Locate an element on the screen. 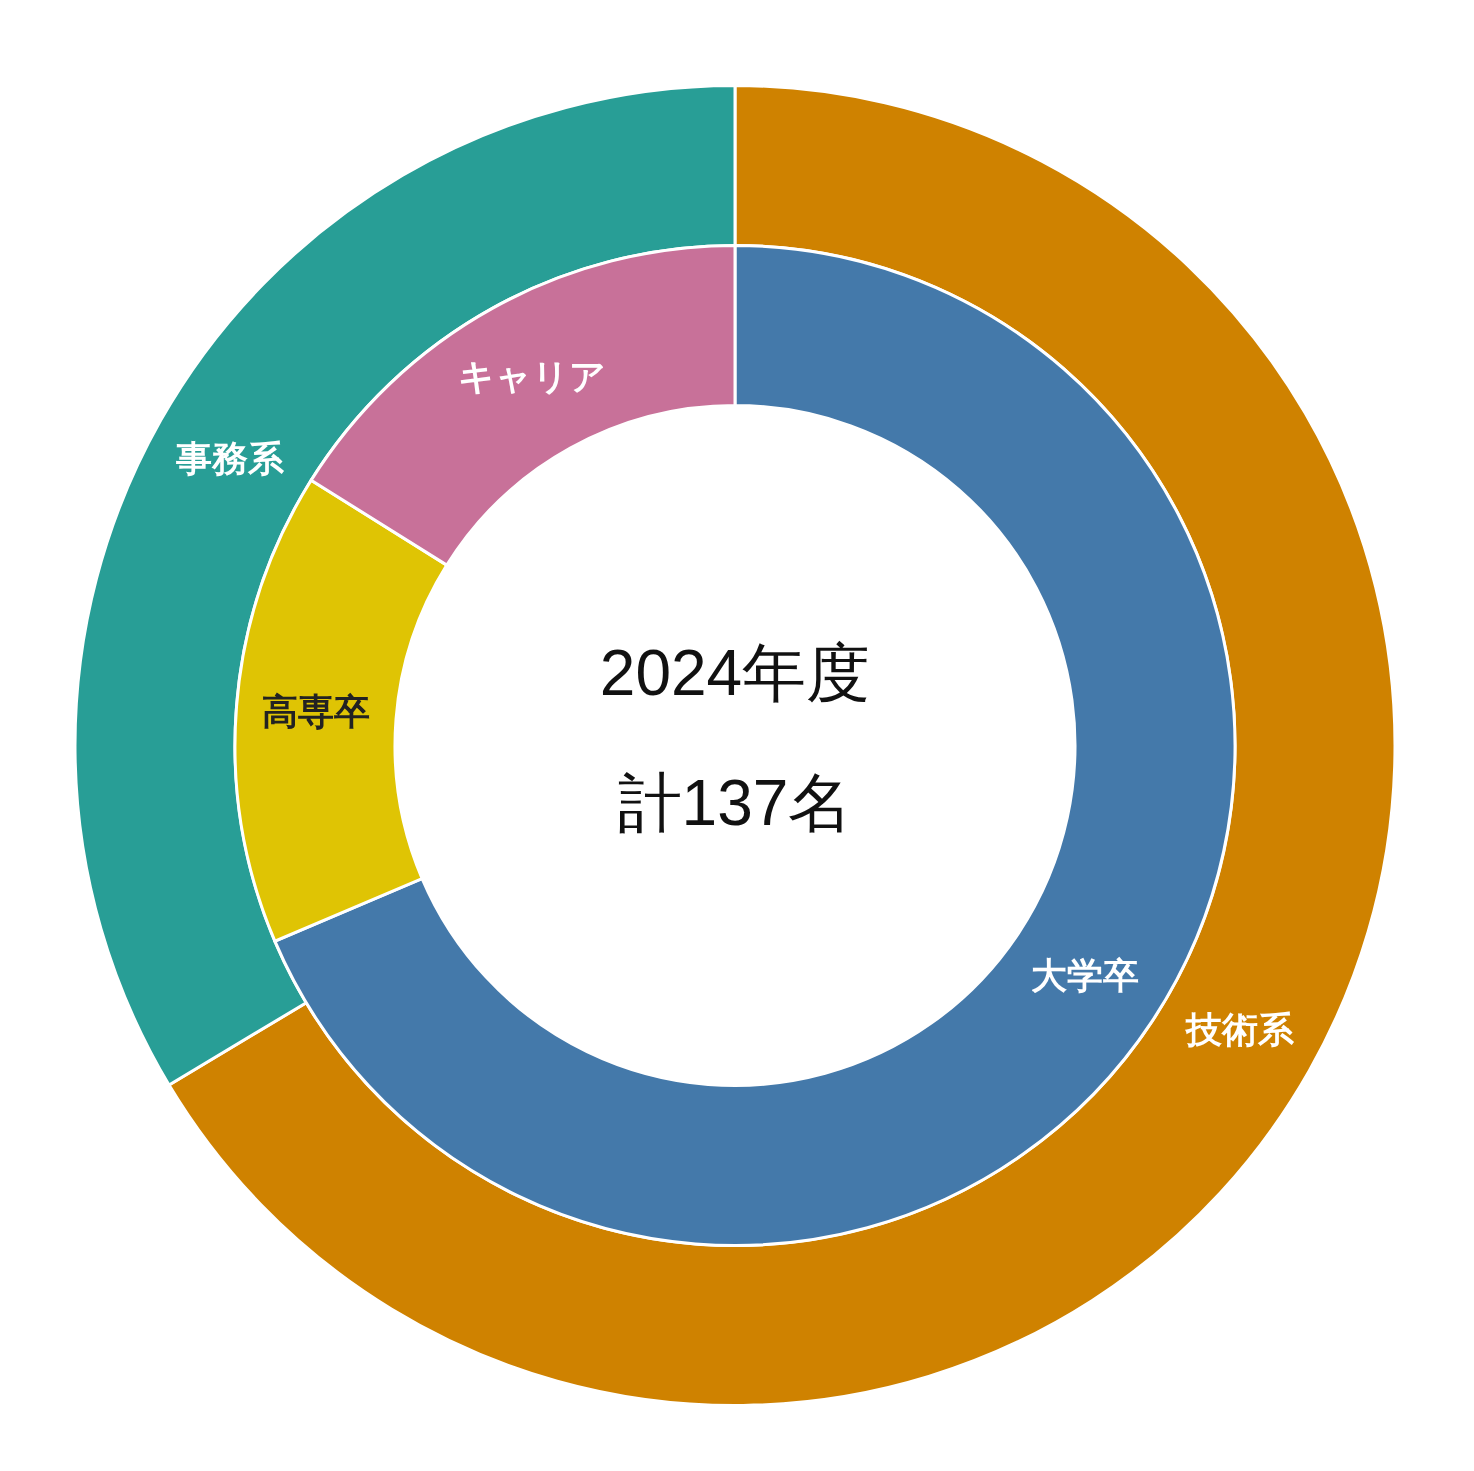 This screenshot has height=1471, width=1474. slice-label: 大学卒 is located at coordinates (1085, 975).